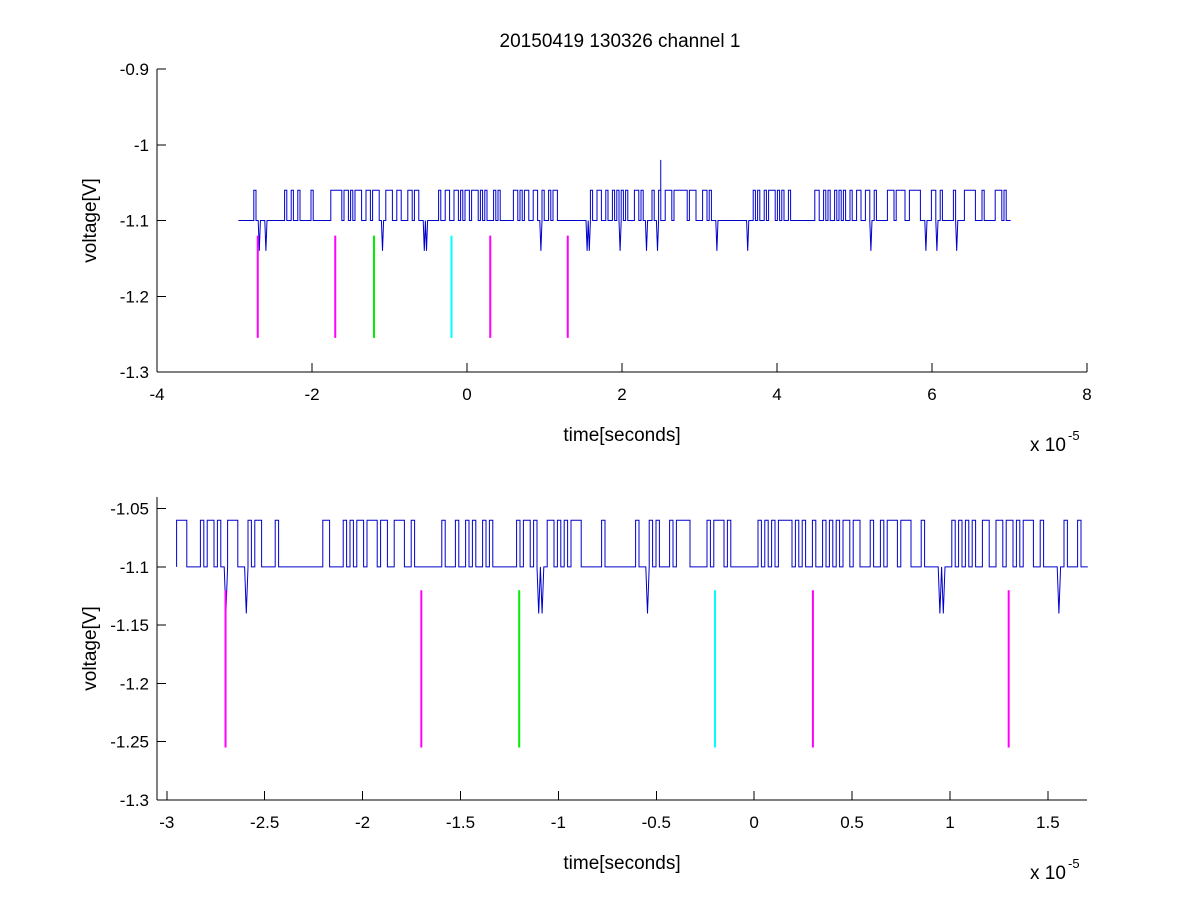 The width and height of the screenshot is (1200, 901). I want to click on x-tick-label: -0.5, so click(656, 822).